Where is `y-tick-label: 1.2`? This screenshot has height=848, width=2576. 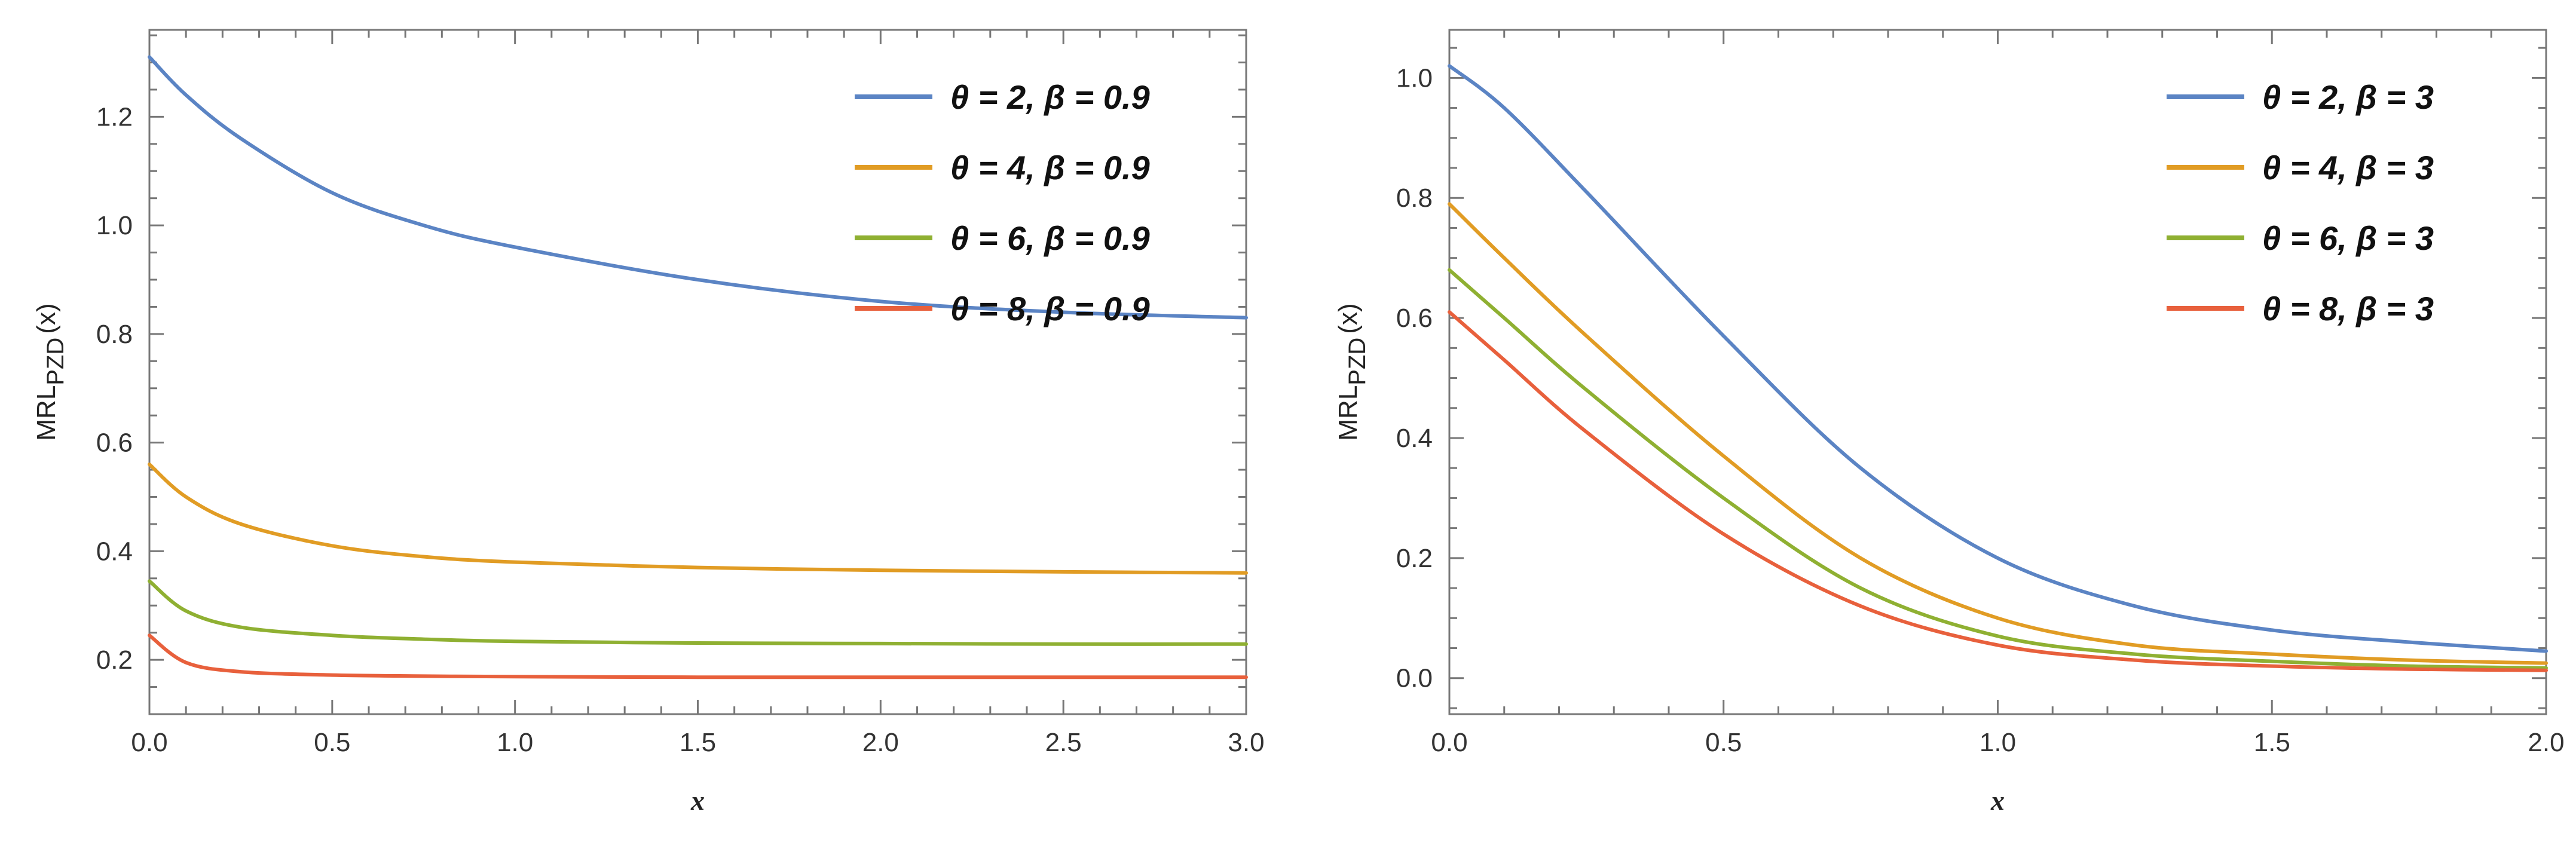
y-tick-label: 1.2 is located at coordinates (114, 117).